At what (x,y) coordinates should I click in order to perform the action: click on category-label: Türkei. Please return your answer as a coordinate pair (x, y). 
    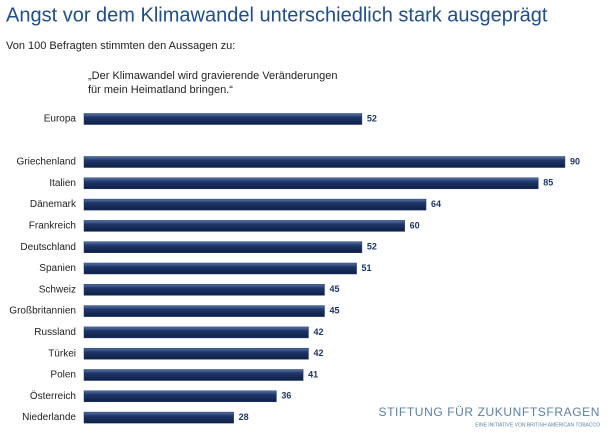
    Looking at the image, I should click on (62, 353).